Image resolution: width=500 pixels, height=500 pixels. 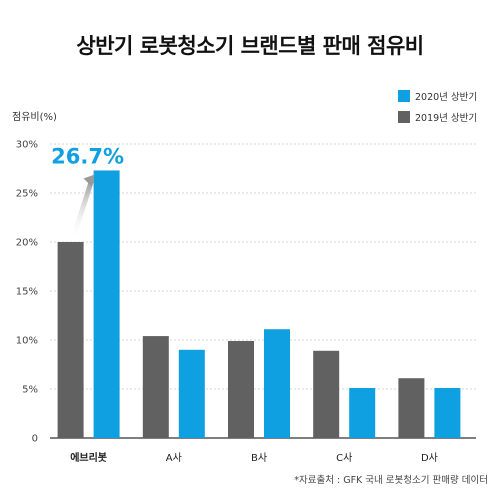 What do you see at coordinates (404, 117) in the screenshot?
I see `legend-swatch-2019` at bounding box center [404, 117].